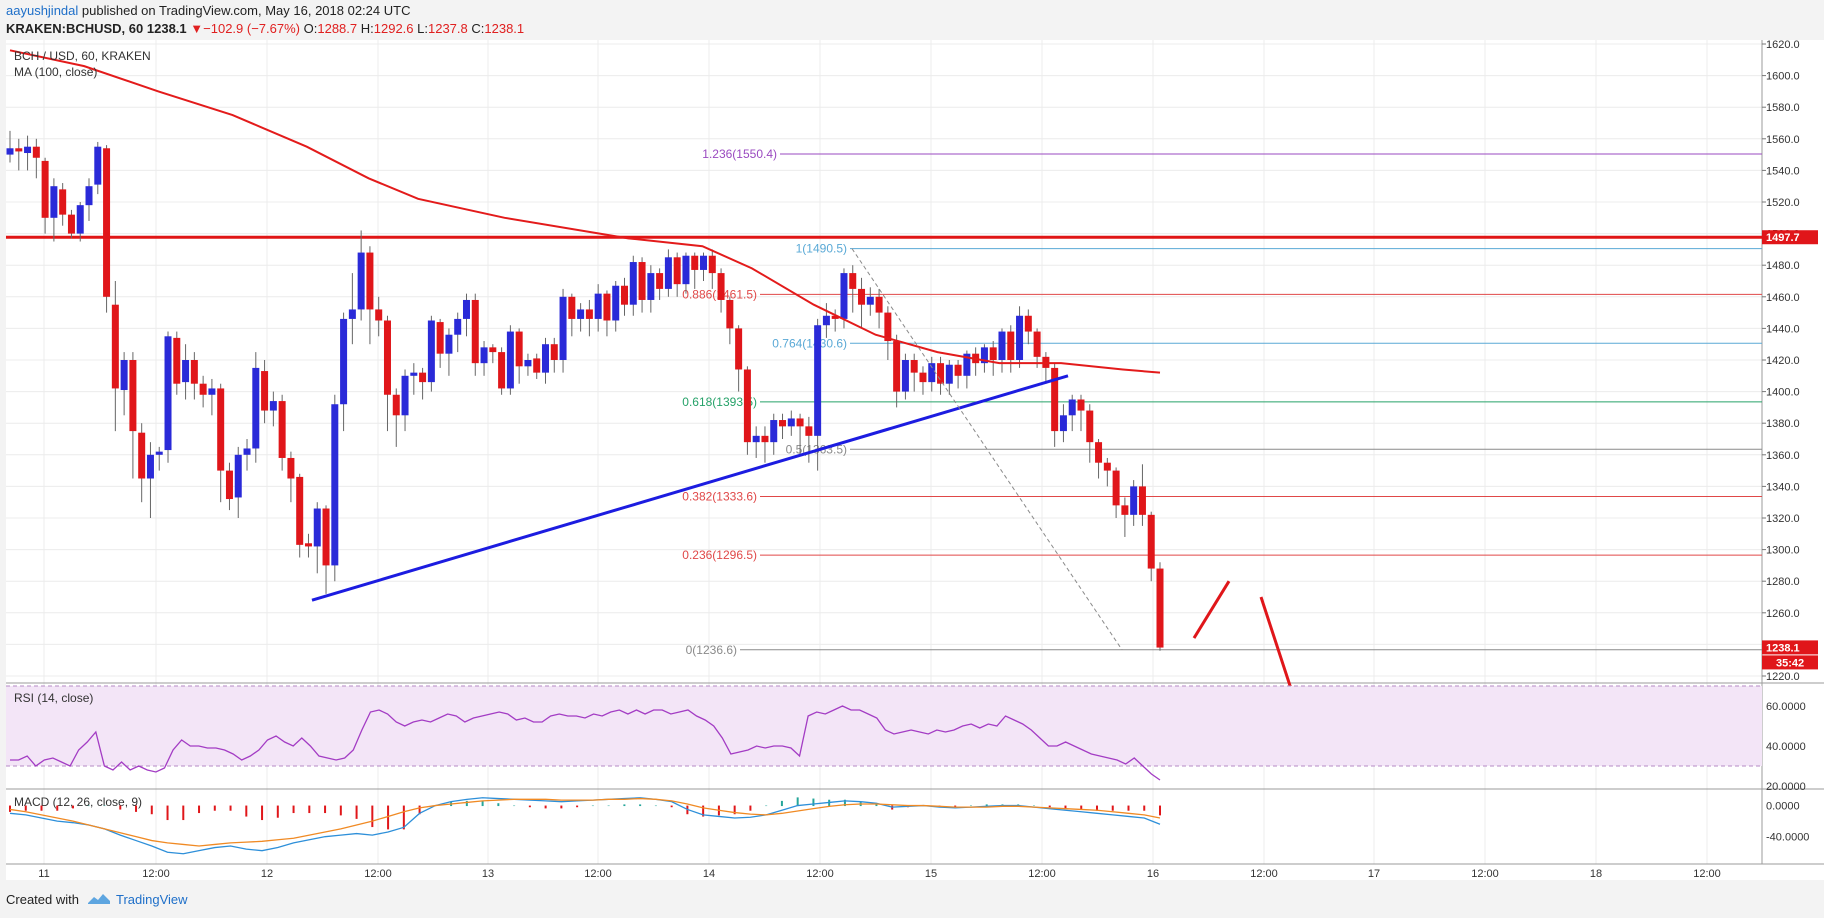  Describe the element at coordinates (1783, 551) in the screenshot. I see `price-tick-label: 1300.0` at that location.